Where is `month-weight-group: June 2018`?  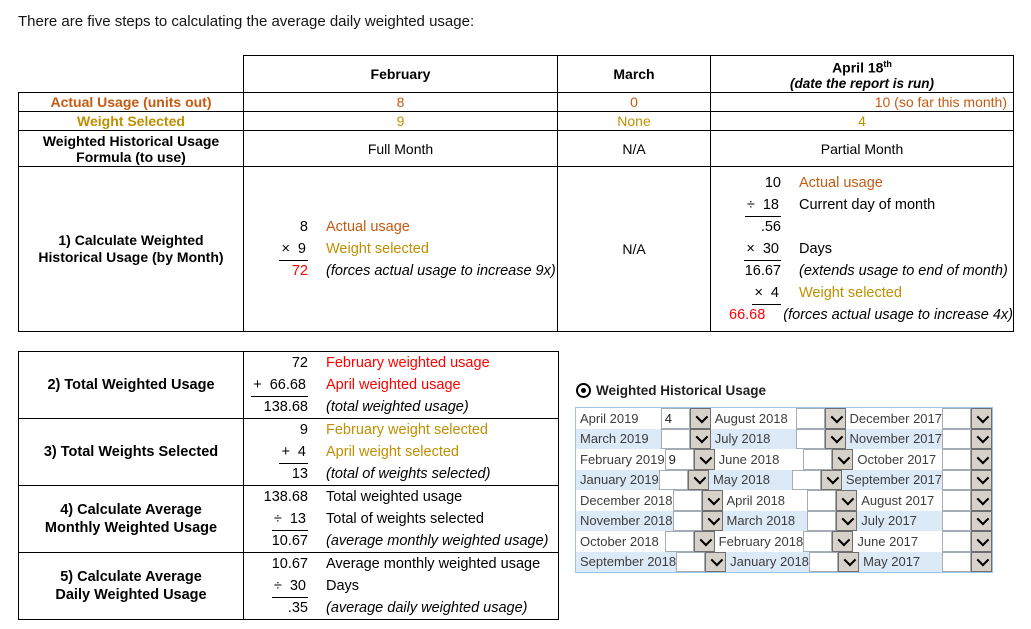
month-weight-group: June 2018 is located at coordinates (784, 459).